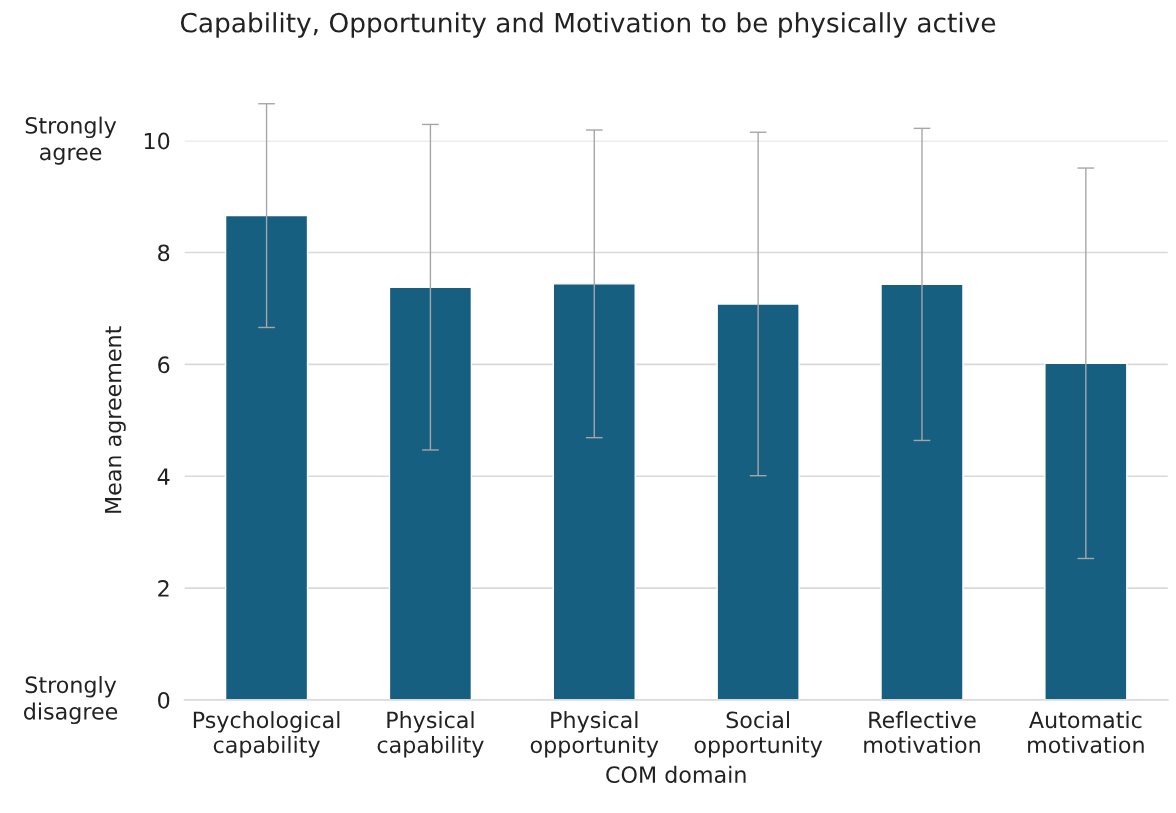 The height and width of the screenshot is (813, 1176). Describe the element at coordinates (163, 476) in the screenshot. I see `y-tick-label: 4` at that location.